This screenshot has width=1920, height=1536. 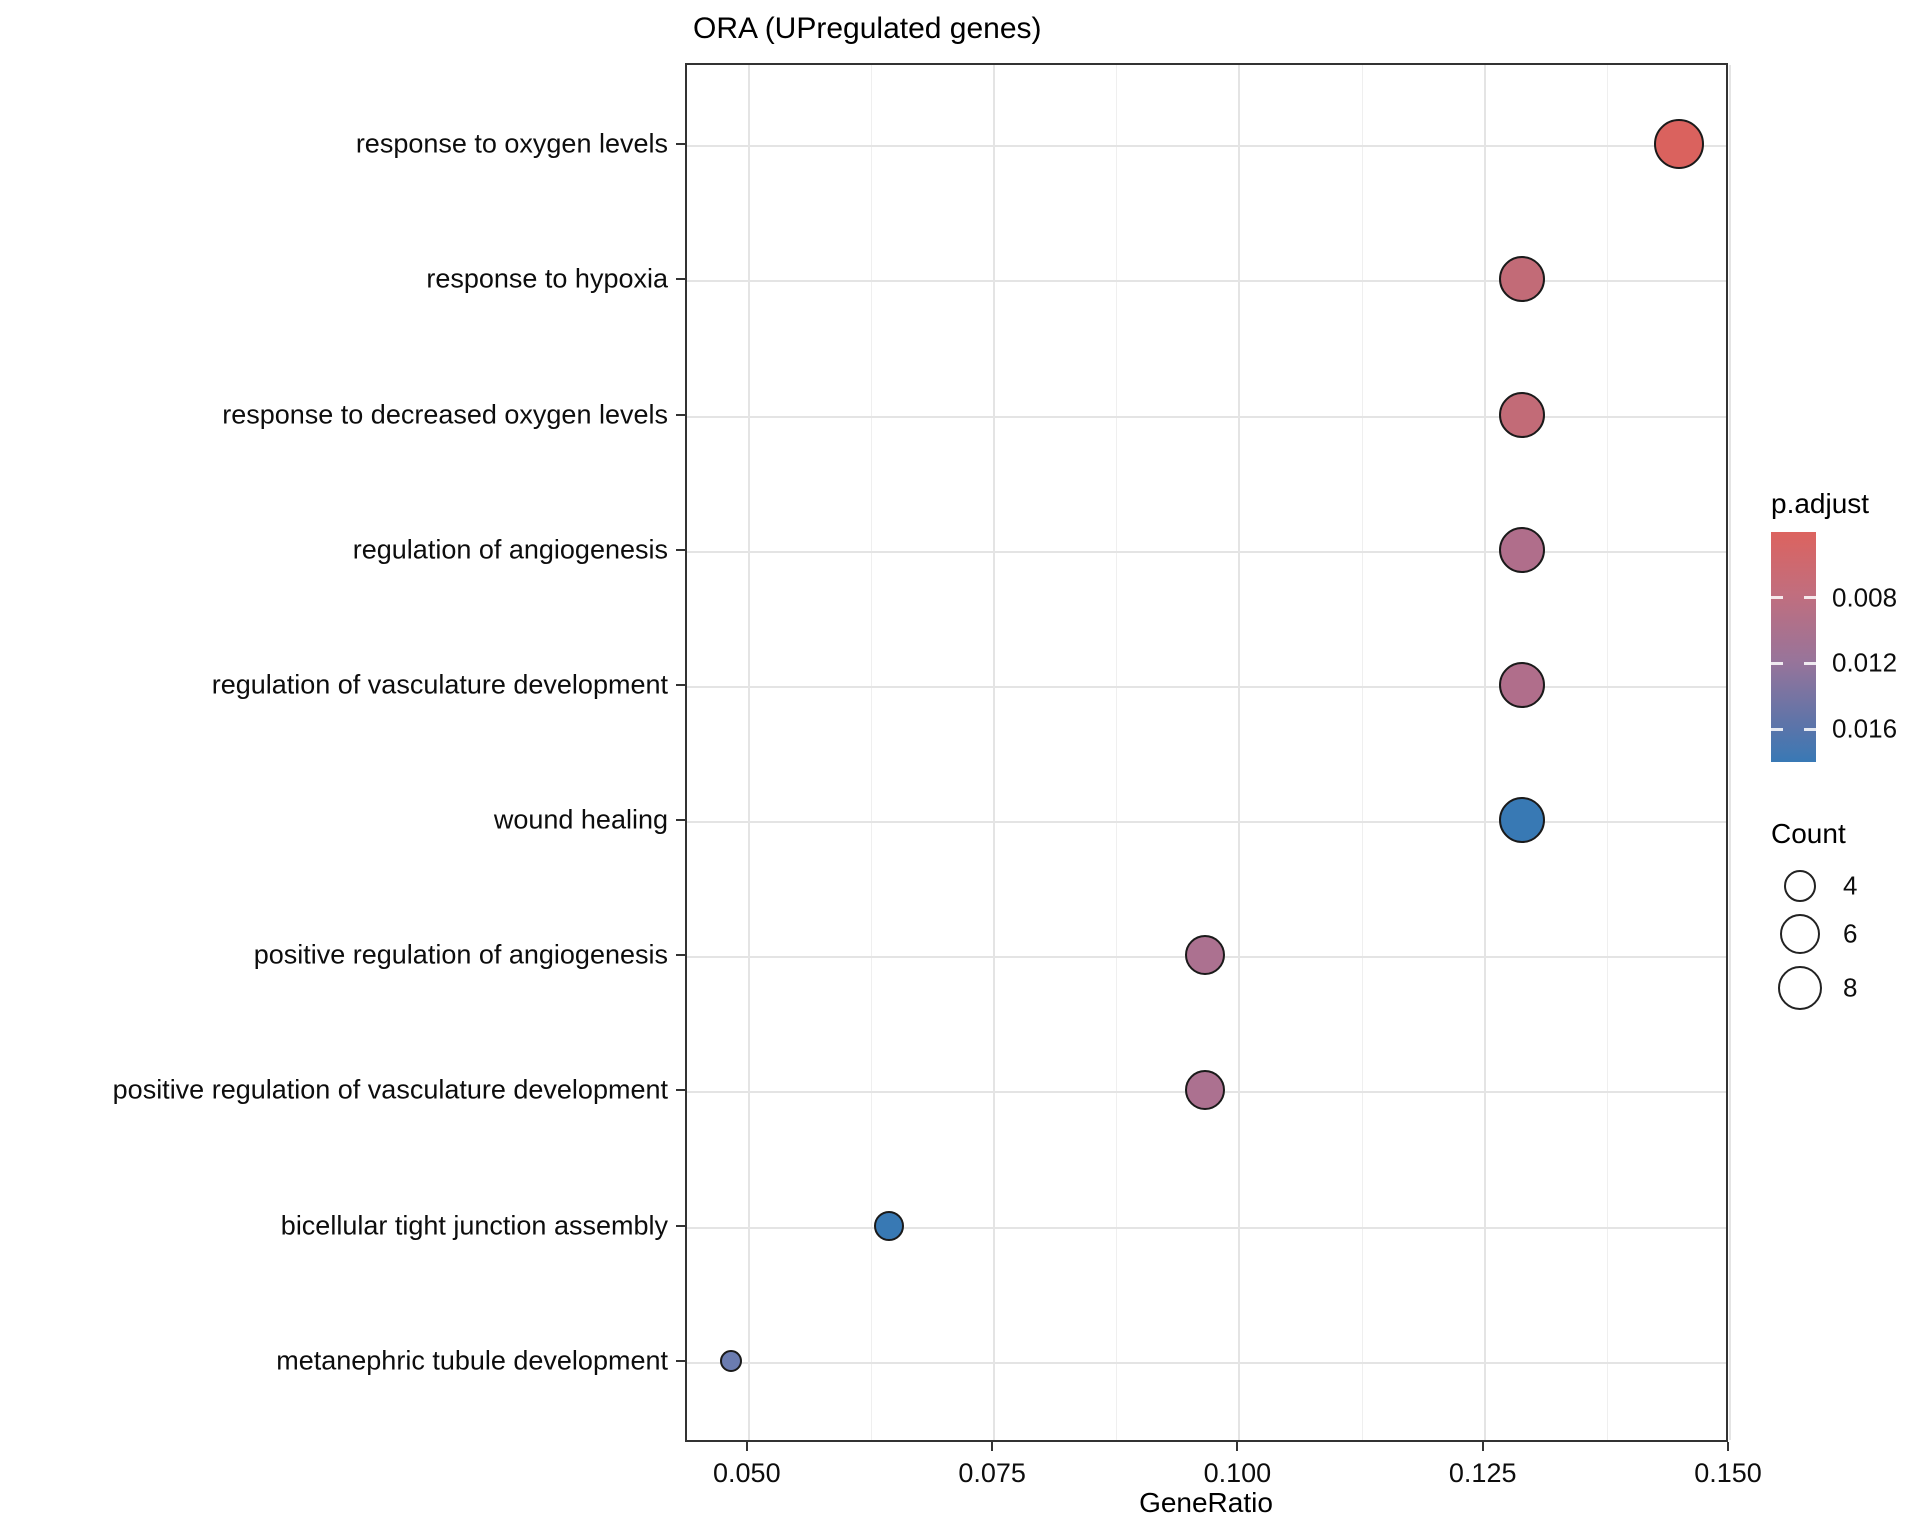 I want to click on size-legend-title: Count, so click(x=1808, y=833).